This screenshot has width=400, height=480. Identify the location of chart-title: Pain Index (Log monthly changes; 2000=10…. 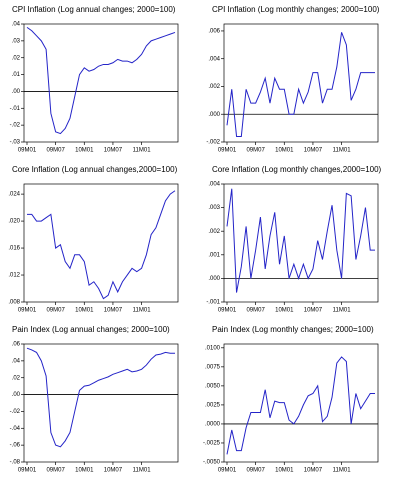
(293, 329).